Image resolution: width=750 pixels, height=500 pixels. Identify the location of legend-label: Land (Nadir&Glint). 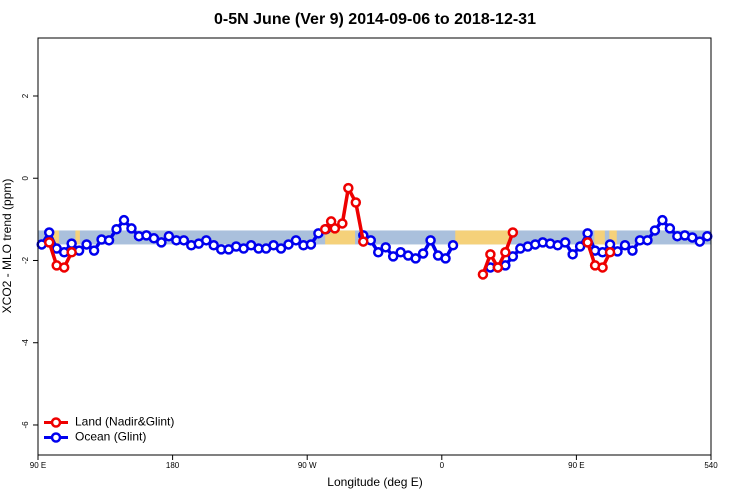
(124, 422).